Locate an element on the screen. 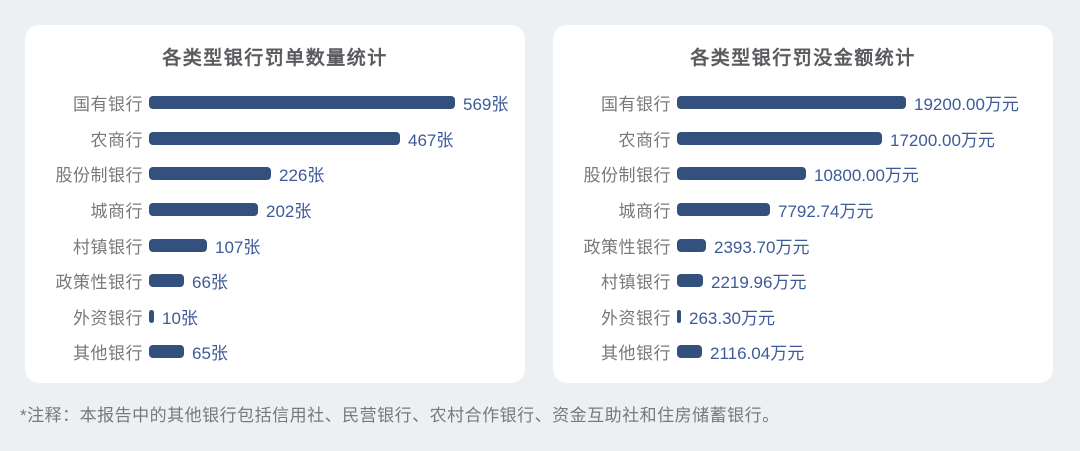  value-label: 10800.00万元 is located at coordinates (866, 176).